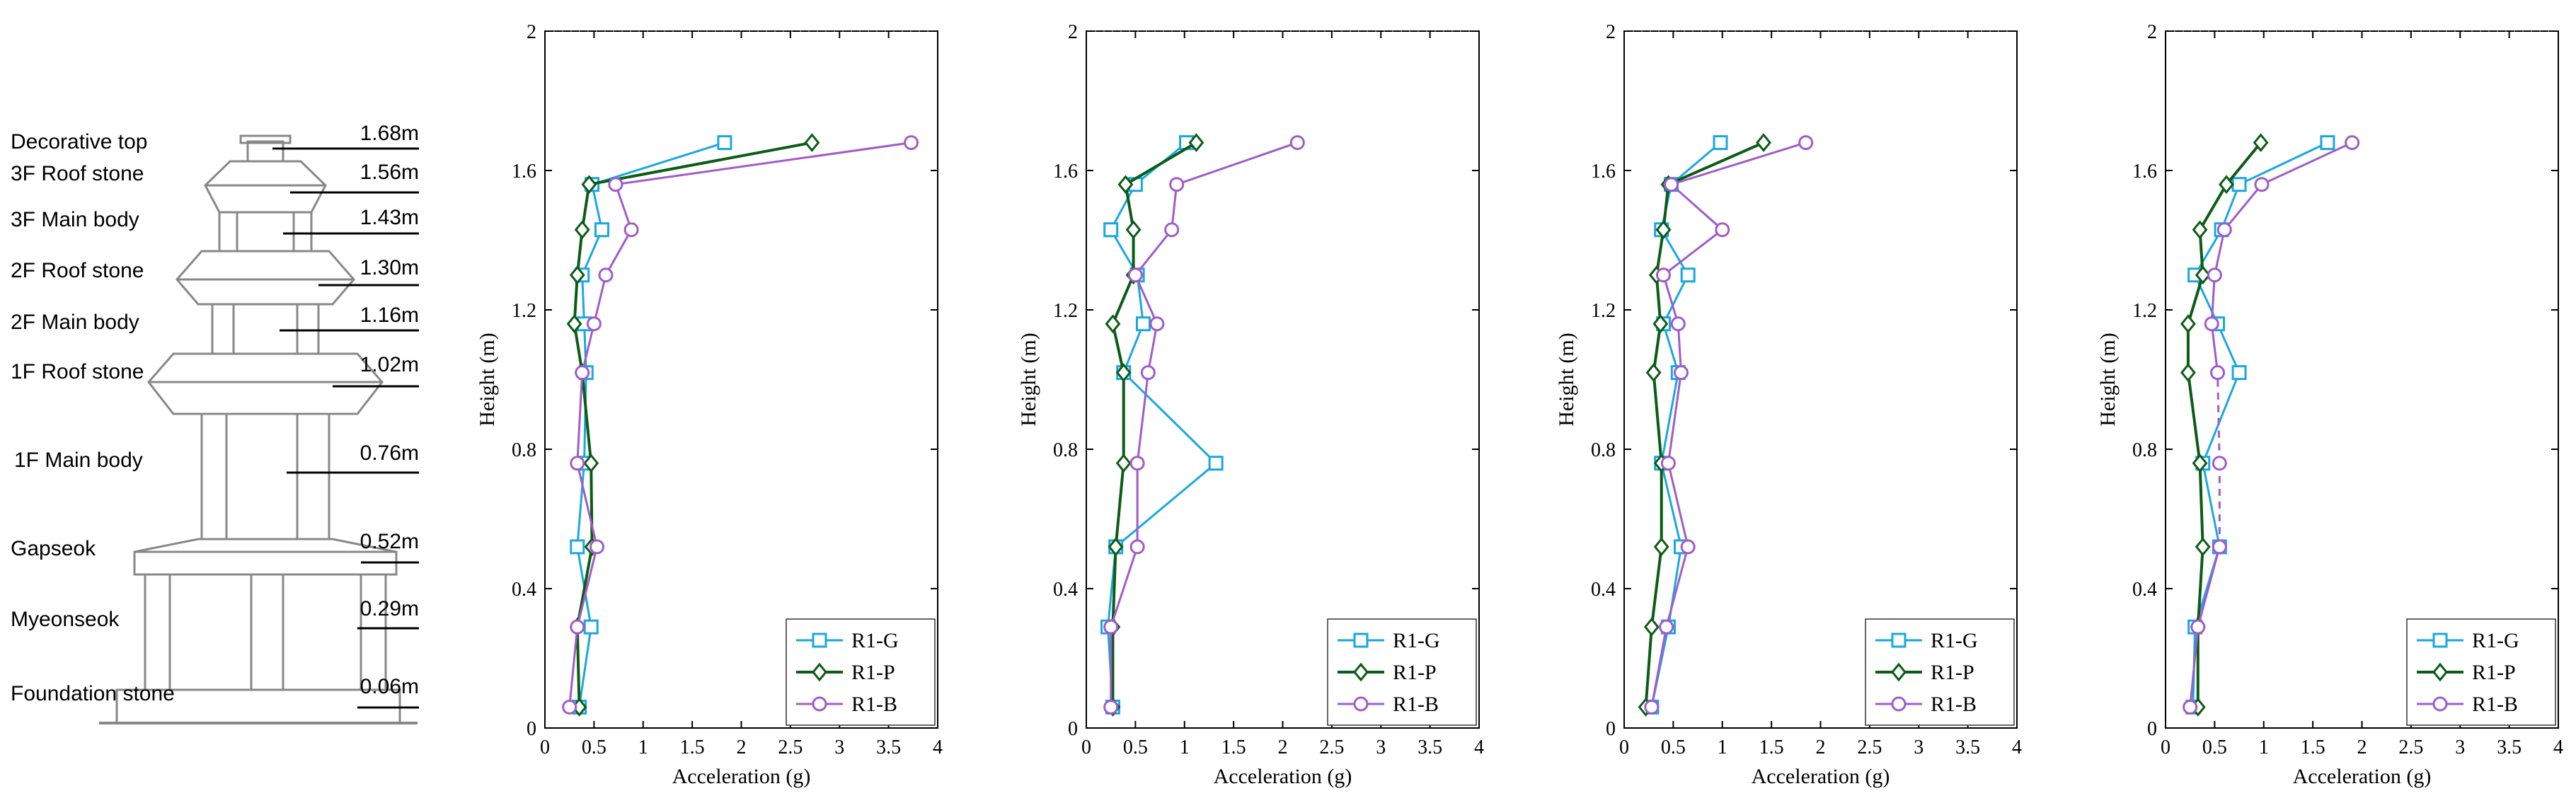  Describe the element at coordinates (265, 563) in the screenshot. I see `gapseok-shape` at that location.